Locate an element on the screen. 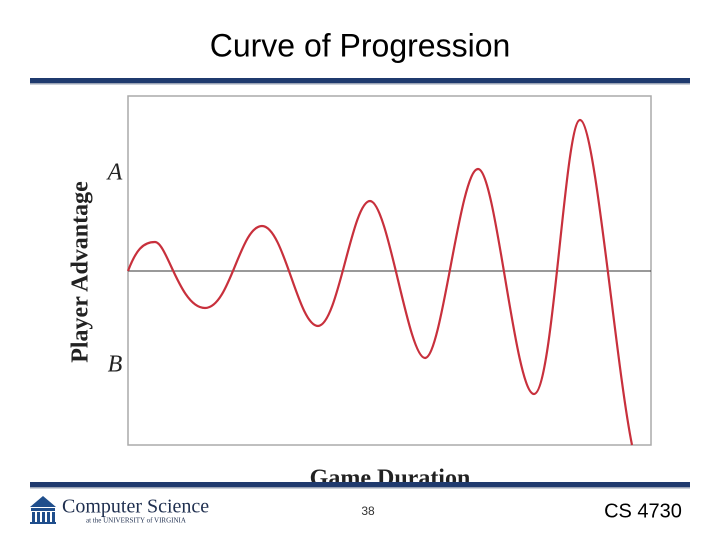  marker-a: A is located at coordinates (114, 173).